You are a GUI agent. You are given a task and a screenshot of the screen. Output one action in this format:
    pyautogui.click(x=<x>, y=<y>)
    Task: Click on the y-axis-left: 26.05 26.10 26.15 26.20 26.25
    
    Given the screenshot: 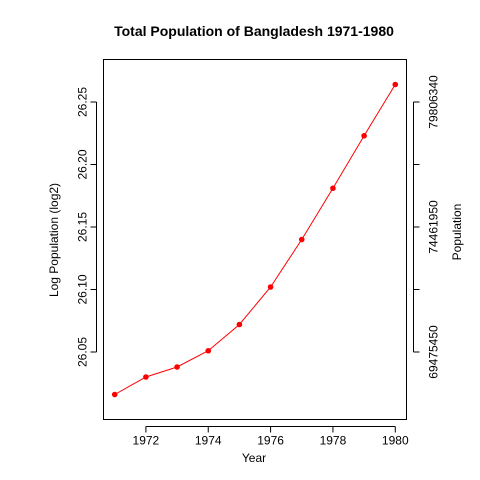 What is the action you would take?
    pyautogui.click(x=86, y=227)
    